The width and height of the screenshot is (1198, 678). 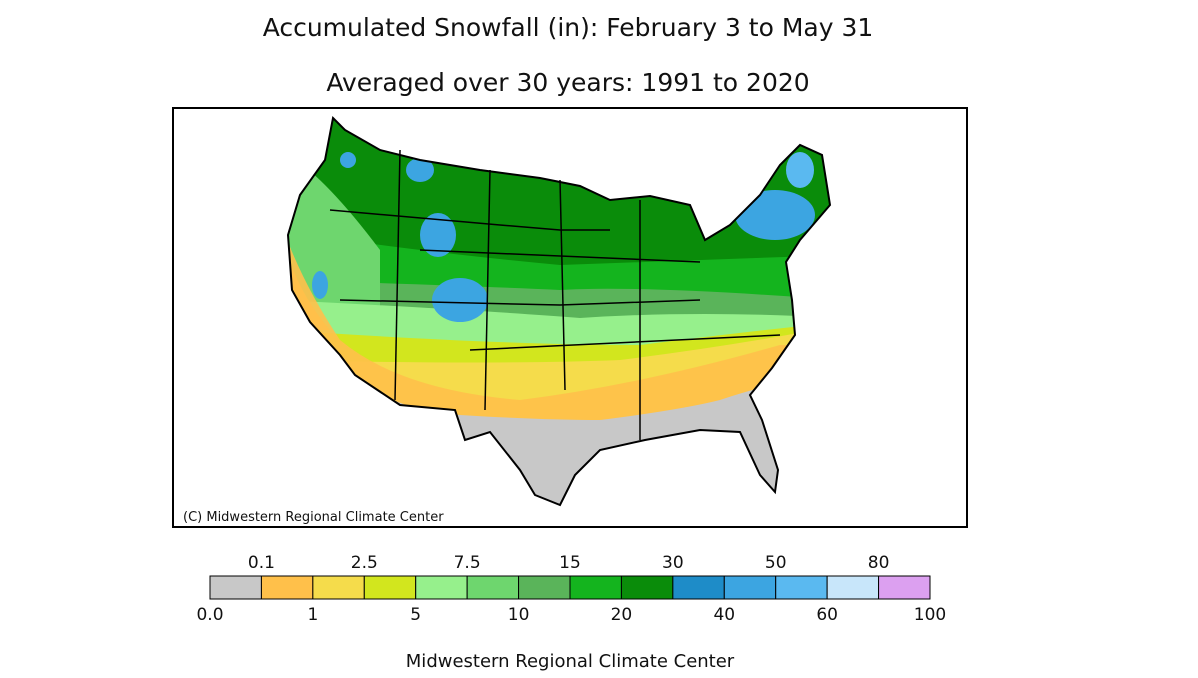 What do you see at coordinates (776, 563) in the screenshot?
I see `legend-label: 50` at bounding box center [776, 563].